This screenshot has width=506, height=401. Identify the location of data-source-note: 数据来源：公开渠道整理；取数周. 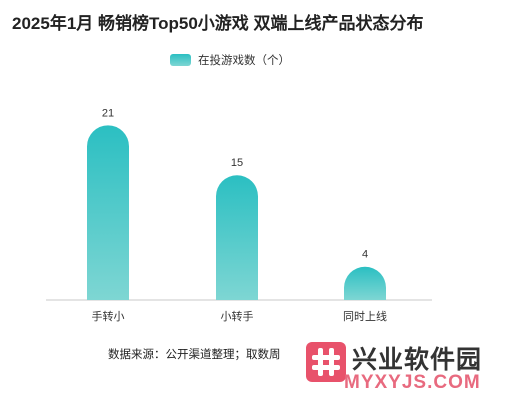
(194, 355).